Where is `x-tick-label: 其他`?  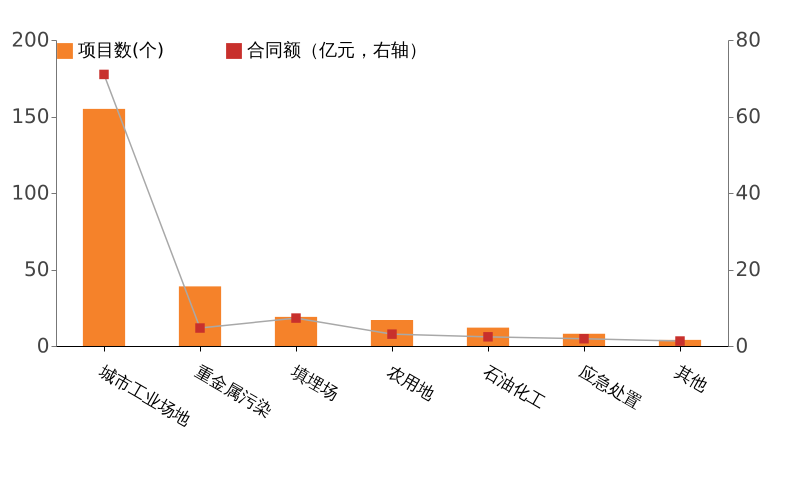 x-tick-label: 其他 is located at coordinates (691, 379).